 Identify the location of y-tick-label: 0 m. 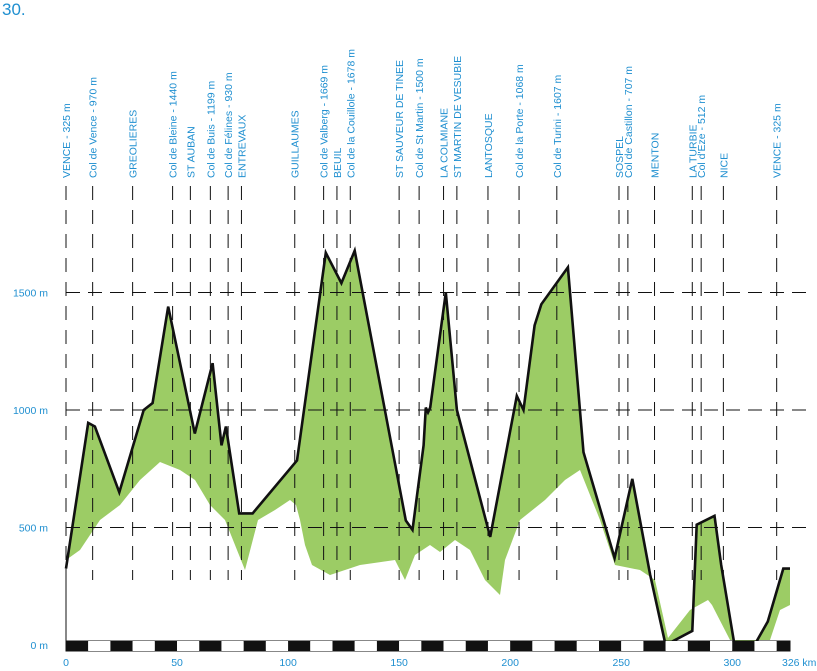
(39, 646).